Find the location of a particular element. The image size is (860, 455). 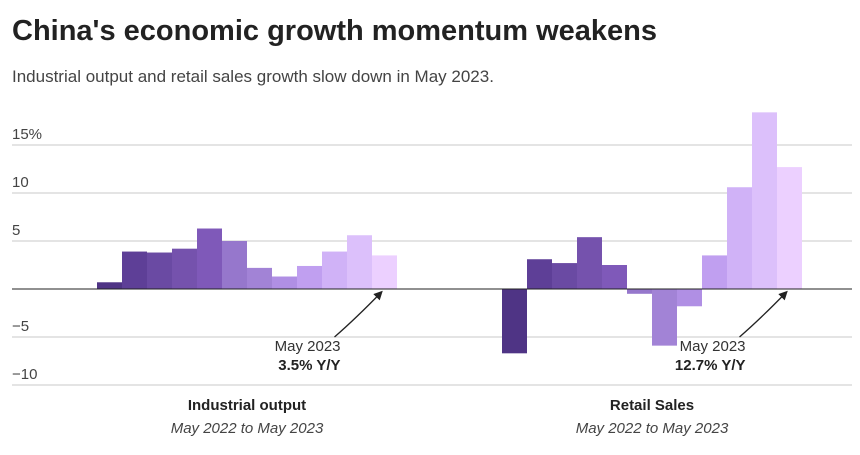

y-tick-label: 15% is located at coordinates (27, 134).